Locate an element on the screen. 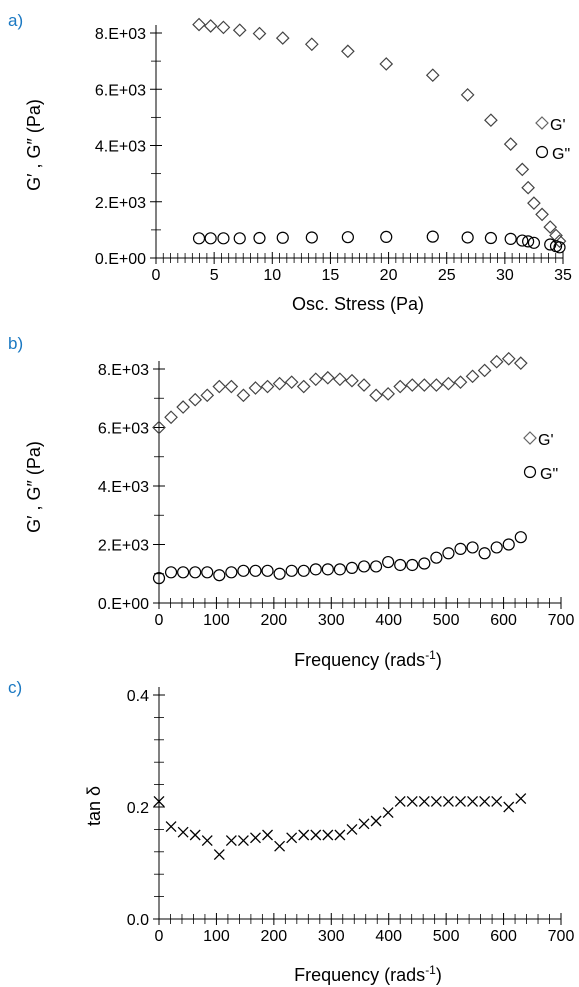 Image resolution: width=579 pixels, height=987 pixels. panel-b-x-axis-title: Frequency (rads-1) is located at coordinates (368, 659).